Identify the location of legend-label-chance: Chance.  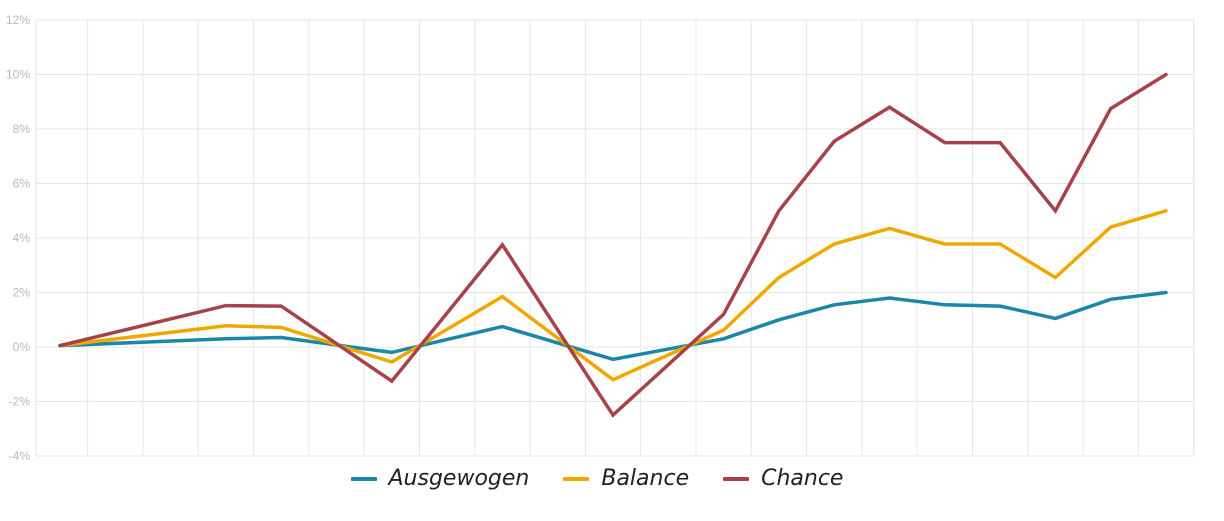
(802, 478).